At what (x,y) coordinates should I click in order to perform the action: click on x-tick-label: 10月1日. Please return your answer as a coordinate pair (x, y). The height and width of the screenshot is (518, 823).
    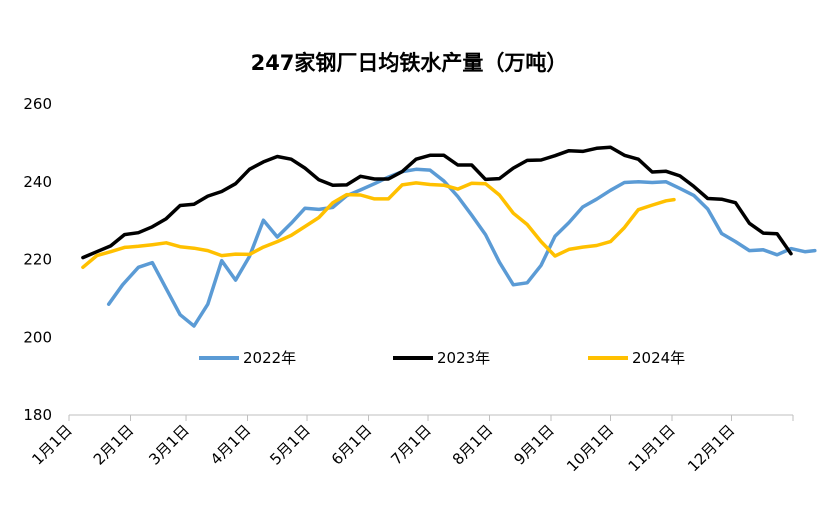
    Looking at the image, I should click on (590, 448).